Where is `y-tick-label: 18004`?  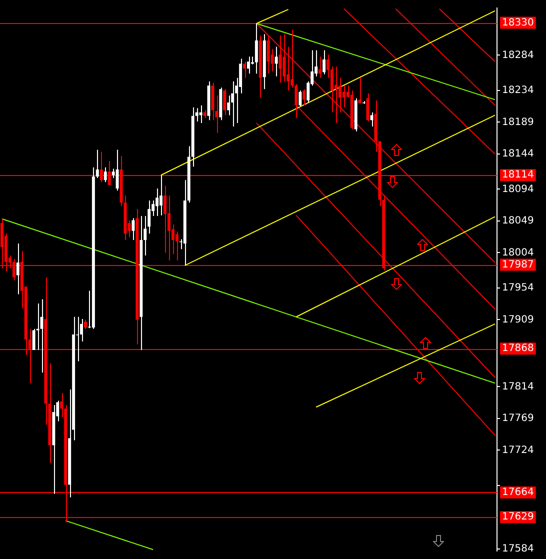 y-tick-label: 18004 is located at coordinates (518, 252).